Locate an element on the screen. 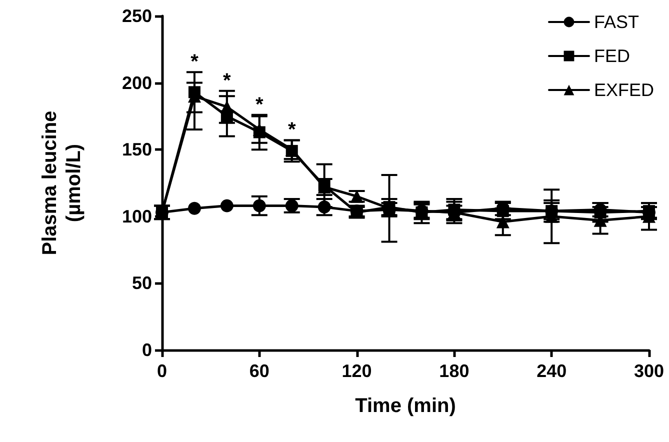 This screenshot has width=669, height=442. x-axis-title: Time (min) is located at coordinates (405, 406).